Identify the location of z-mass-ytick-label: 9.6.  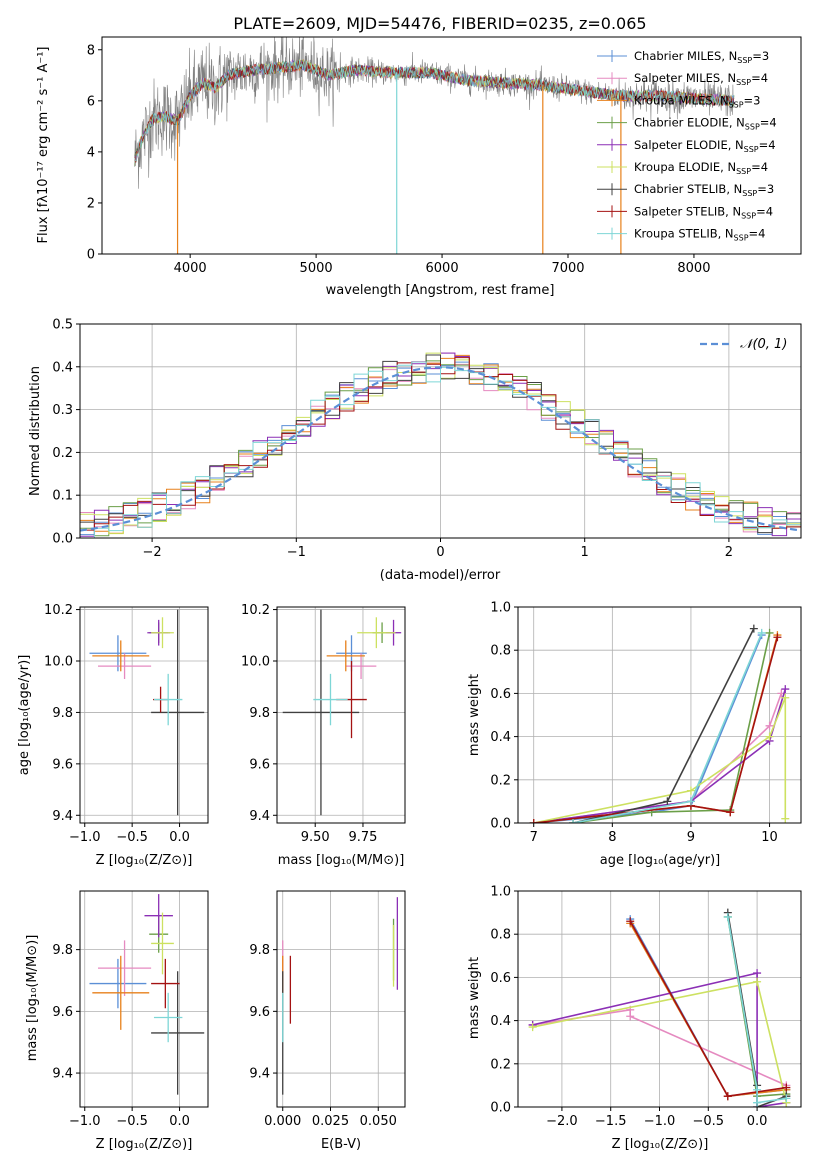
(62, 1012).